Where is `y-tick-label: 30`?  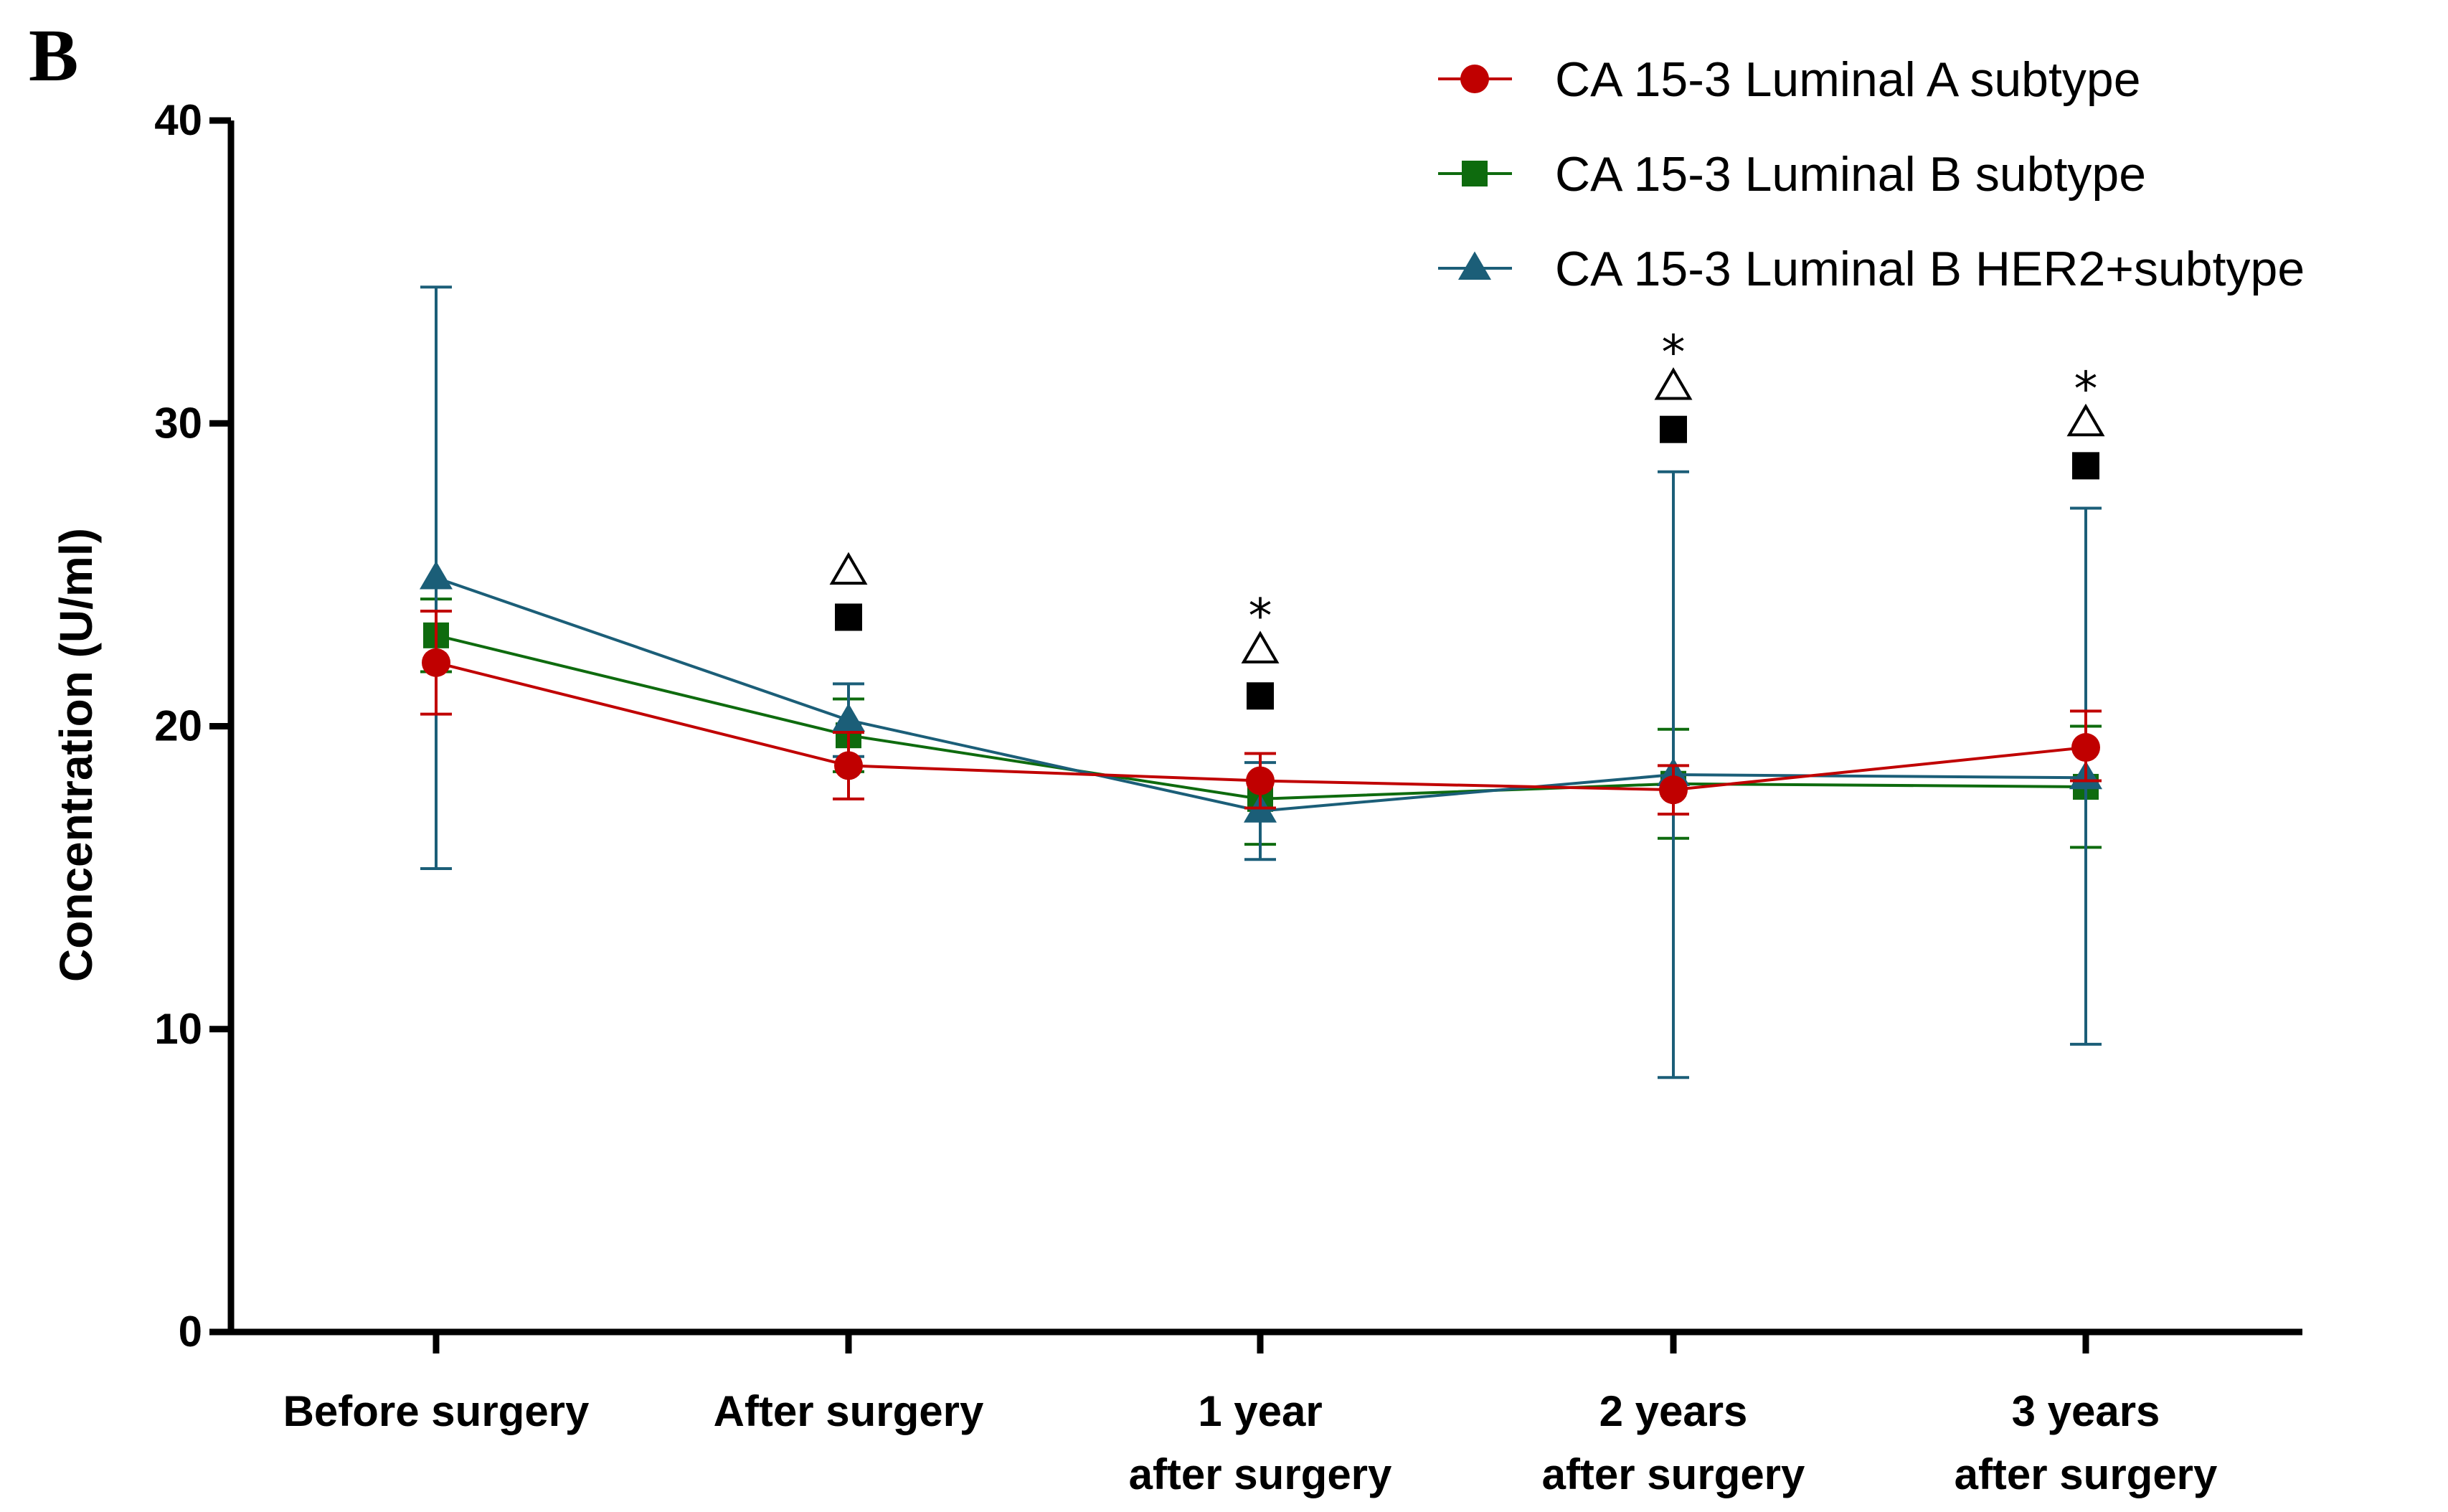 y-tick-label: 30 is located at coordinates (178, 423).